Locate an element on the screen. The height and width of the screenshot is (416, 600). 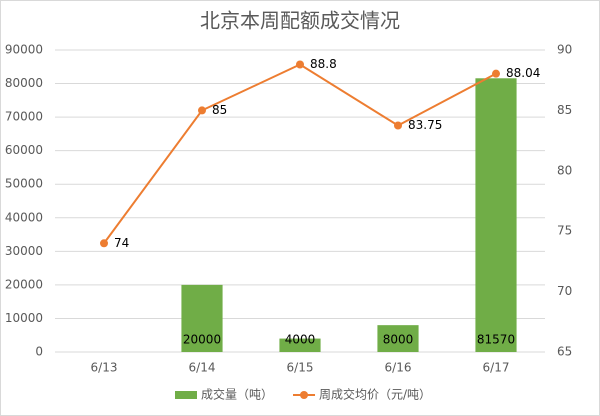
y2-tick-label: 65 is located at coordinates (564, 352).